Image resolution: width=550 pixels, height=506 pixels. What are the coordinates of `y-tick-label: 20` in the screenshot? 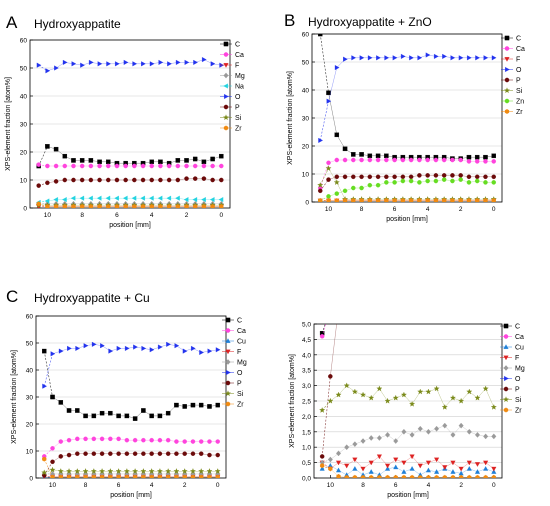 It's located at (306, 147).